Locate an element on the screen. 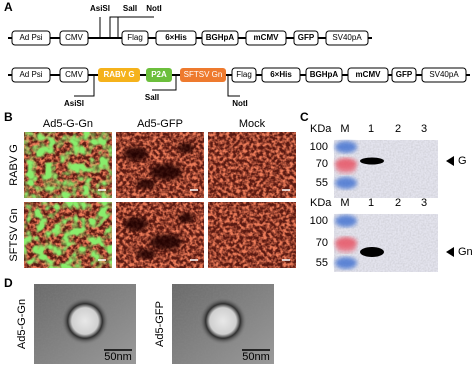  em-label: Ad5-G-Gn is located at coordinates (22, 324).